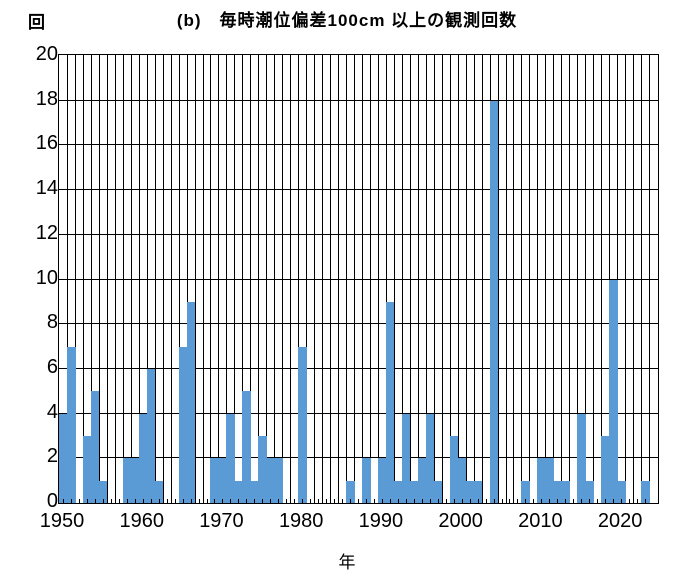 Image resolution: width=694 pixels, height=579 pixels. Describe the element at coordinates (470, 491) in the screenshot. I see `bar-2001` at that location.